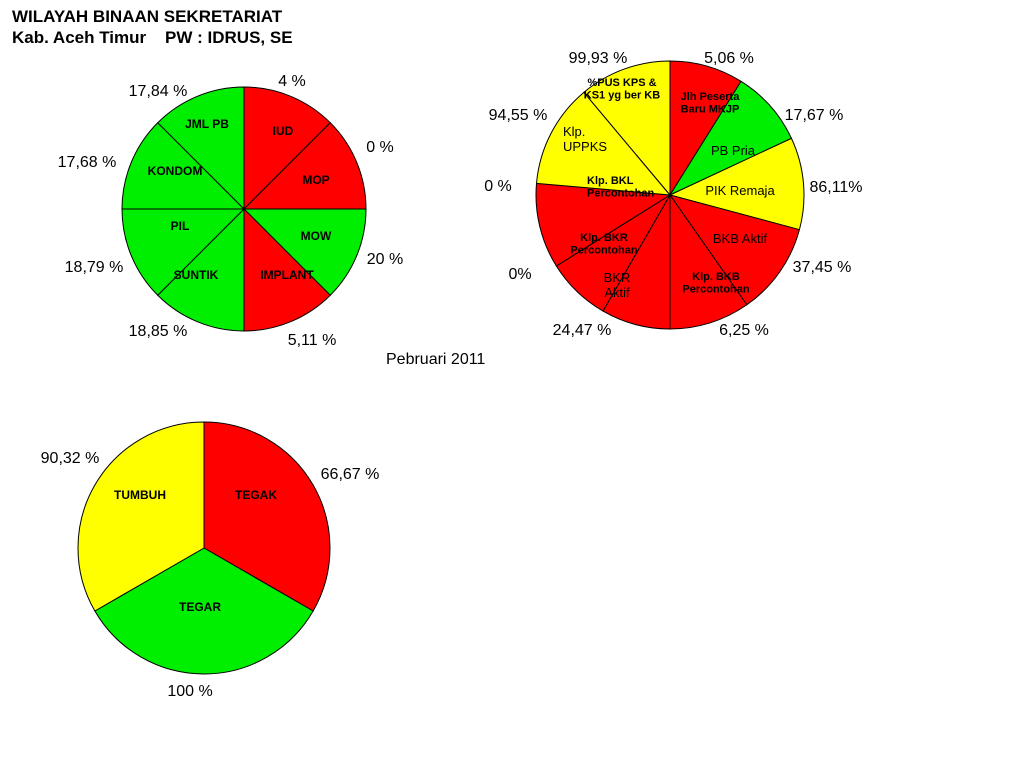  What do you see at coordinates (627, 128) in the screenshot?
I see `pie-slice-pus-kps-ks1-yg-ber-kb` at bounding box center [627, 128].